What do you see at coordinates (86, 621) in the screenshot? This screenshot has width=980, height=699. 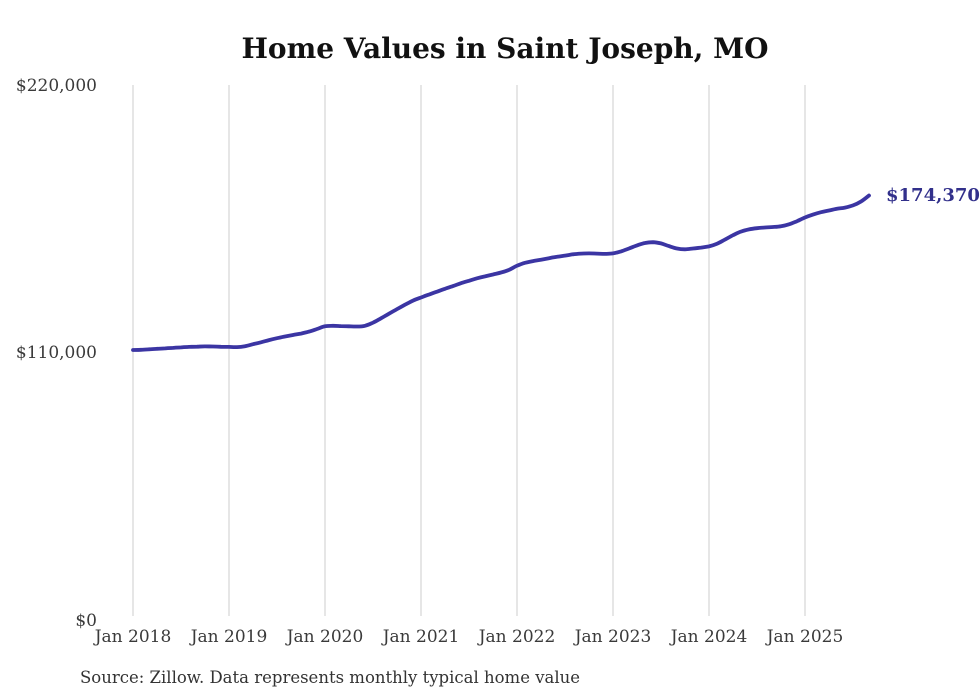 I see `y-tick-label-0: $0` at bounding box center [86, 621].